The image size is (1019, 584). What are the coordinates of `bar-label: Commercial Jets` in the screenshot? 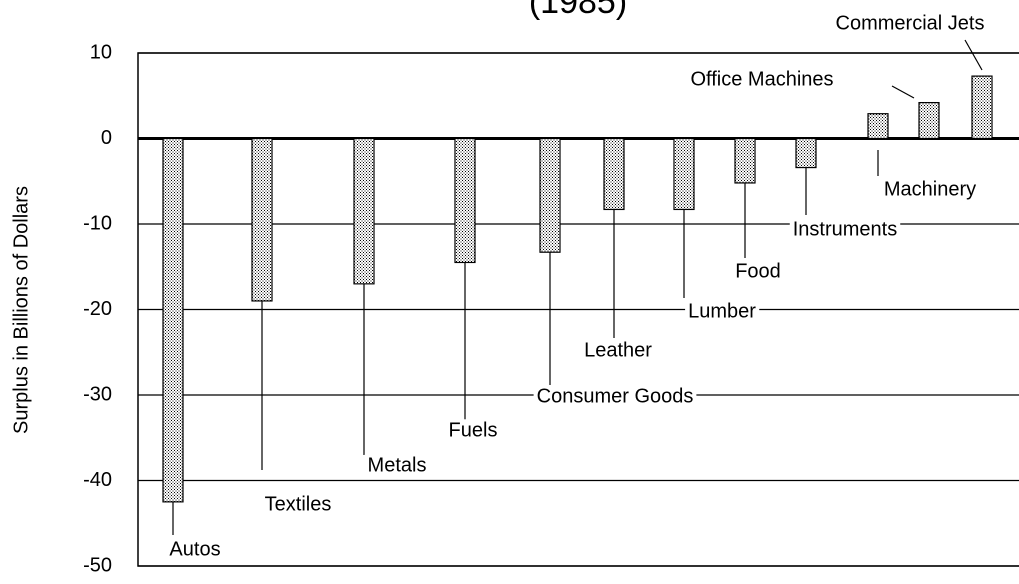 It's located at (910, 23).